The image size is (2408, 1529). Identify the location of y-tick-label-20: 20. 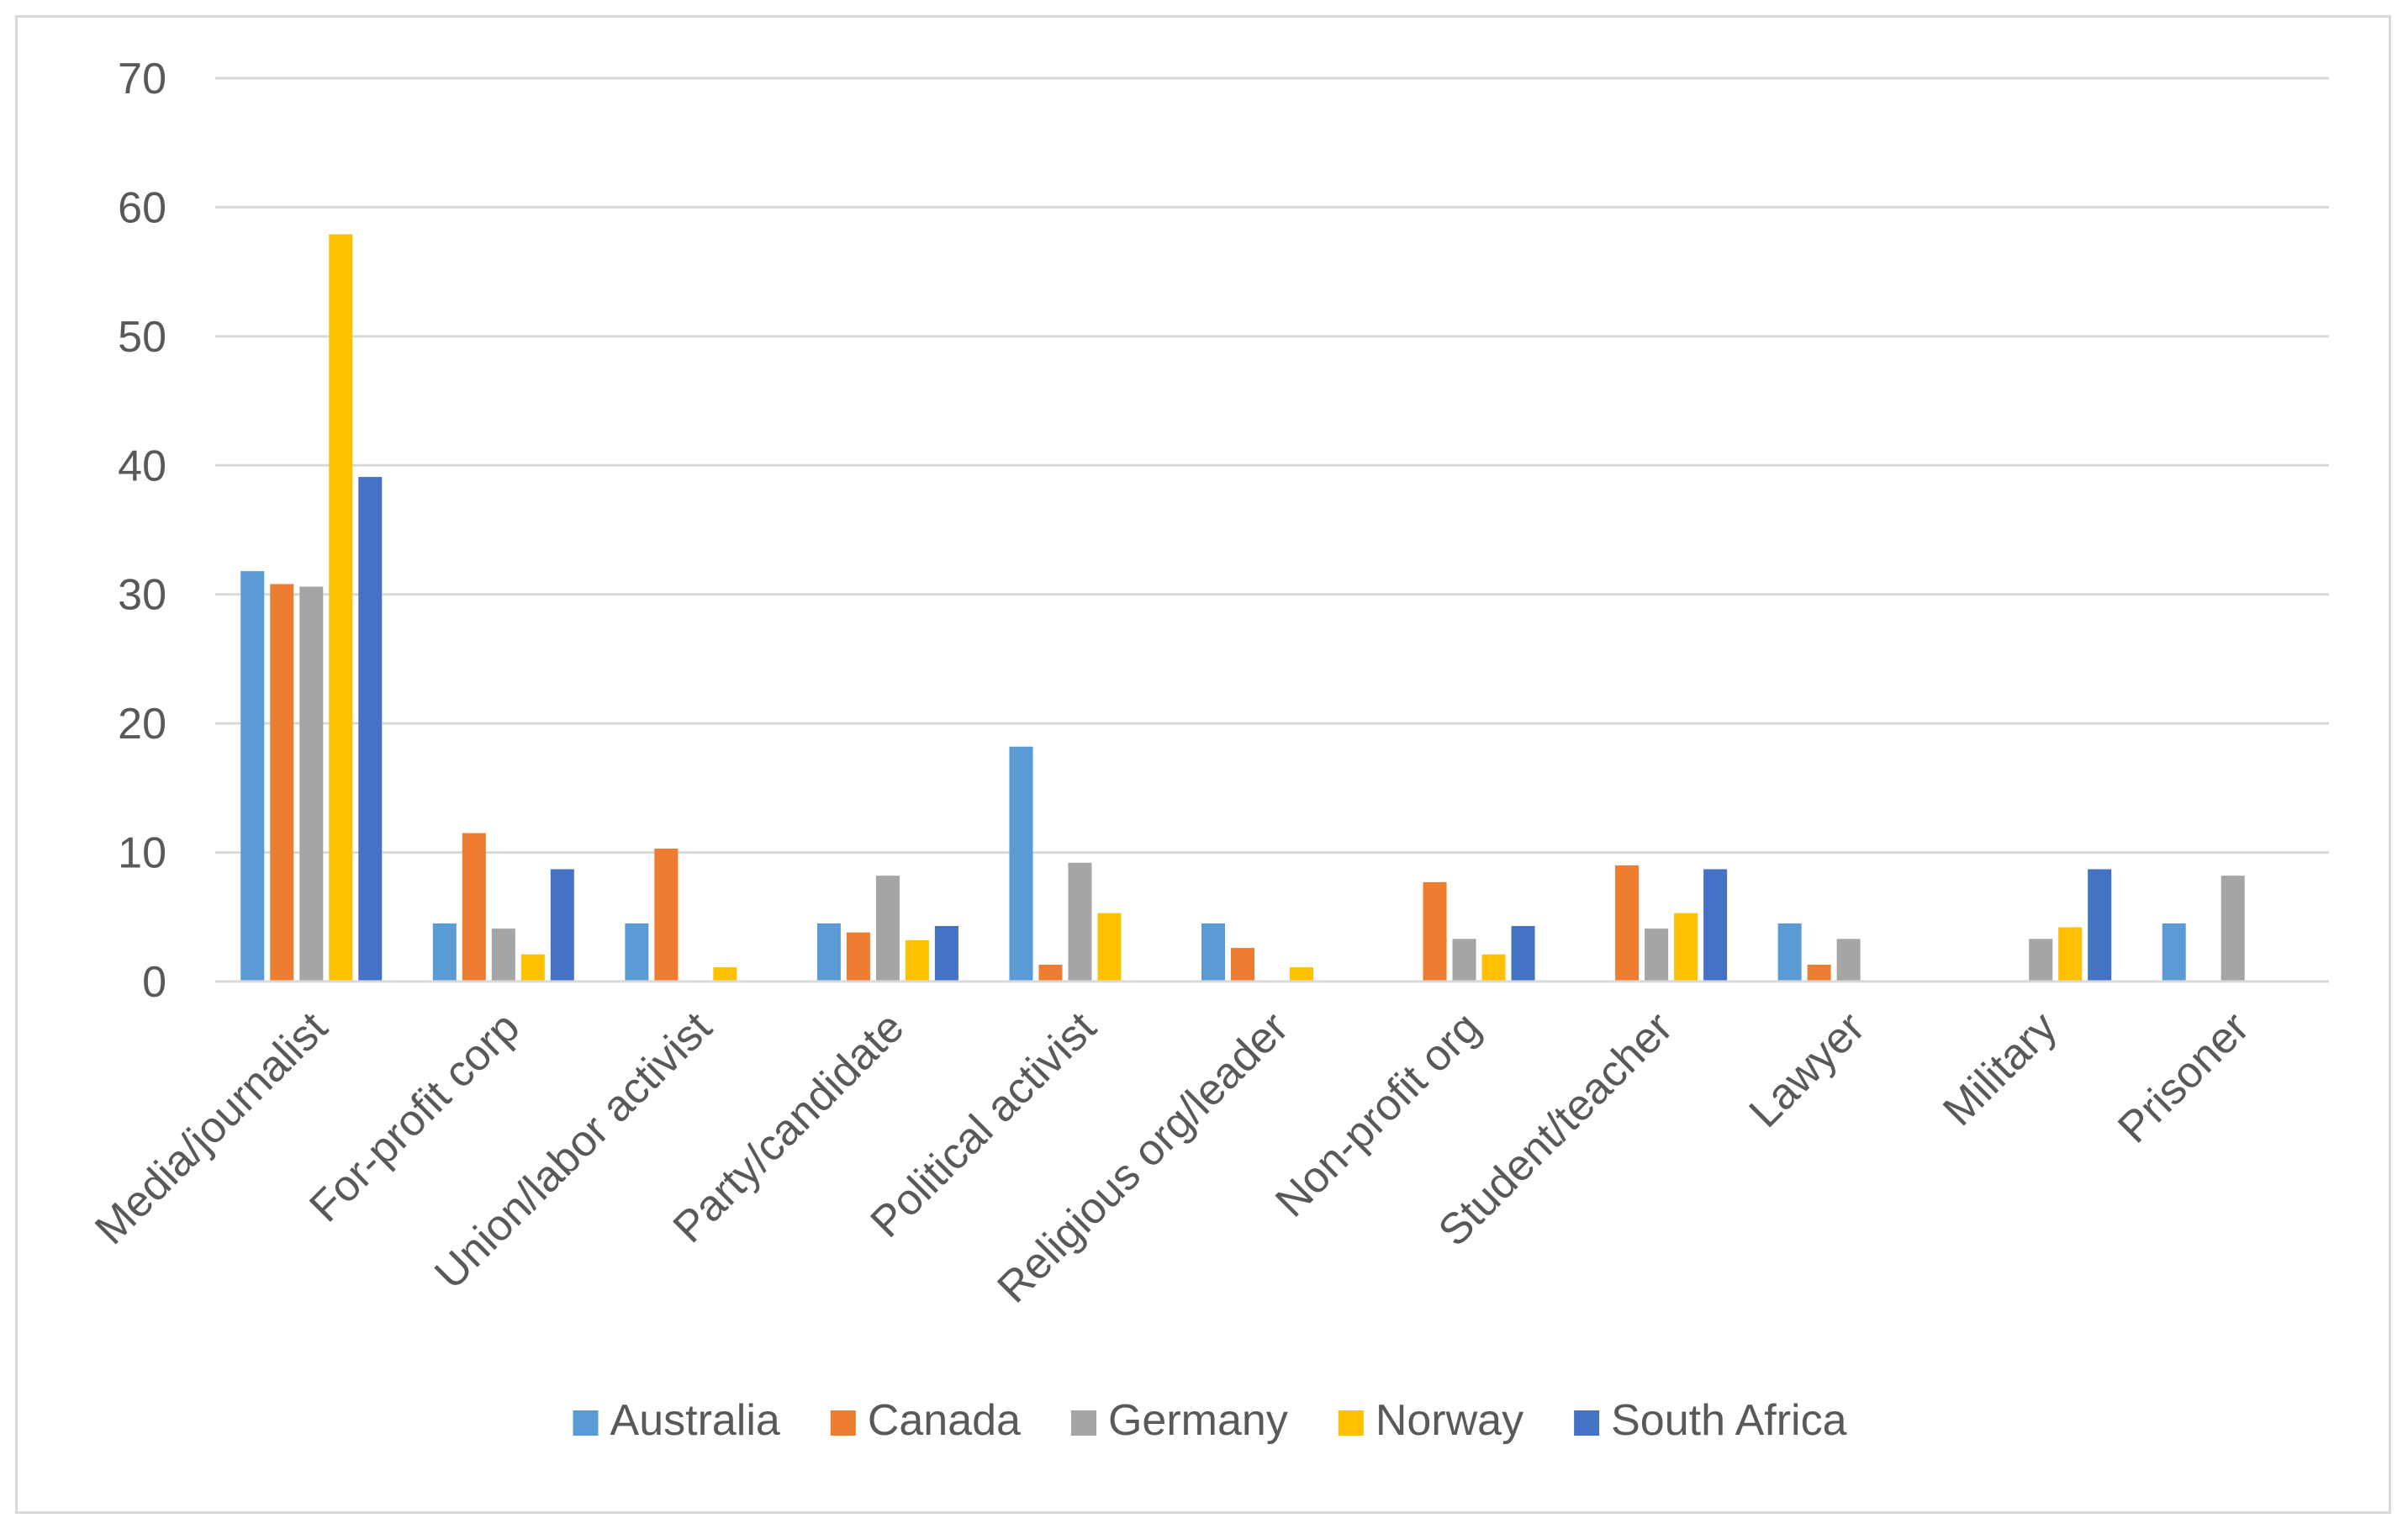
(142, 724).